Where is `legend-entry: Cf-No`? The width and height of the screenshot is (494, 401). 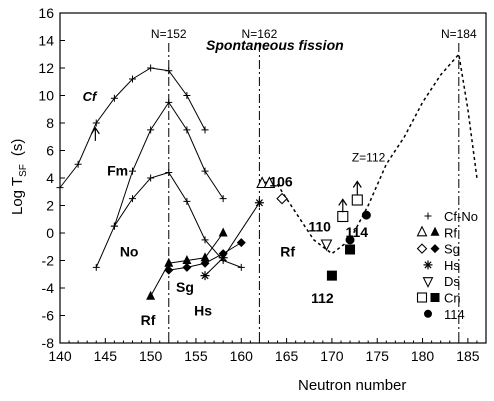
legend-entry: Cf-No is located at coordinates (451, 216).